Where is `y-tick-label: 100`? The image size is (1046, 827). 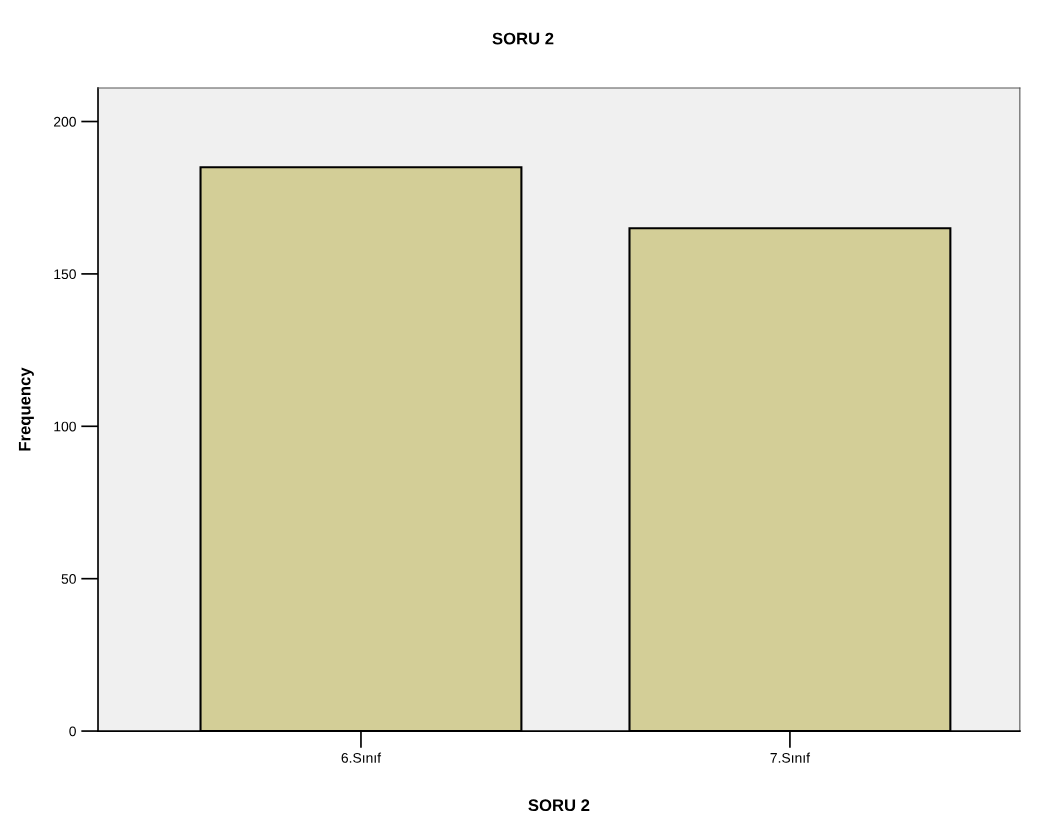 y-tick-label: 100 is located at coordinates (65, 426).